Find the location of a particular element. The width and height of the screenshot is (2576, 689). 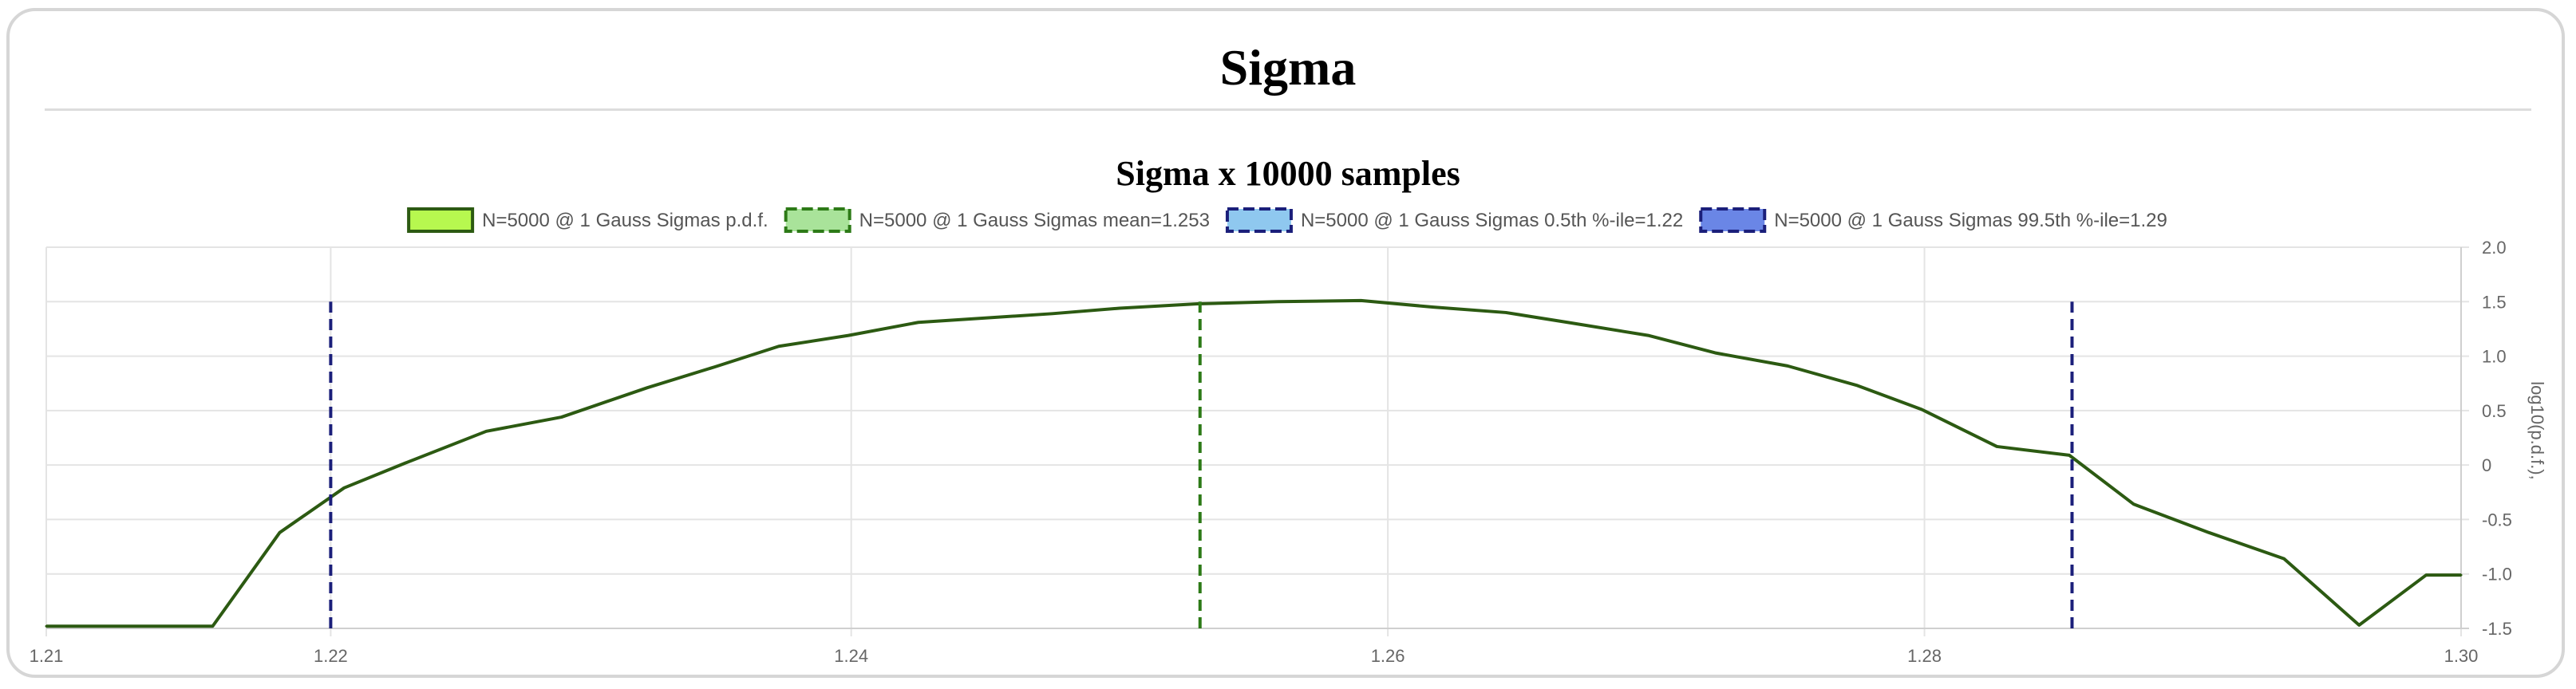

x-tick-label: 1.24 is located at coordinates (851, 656).